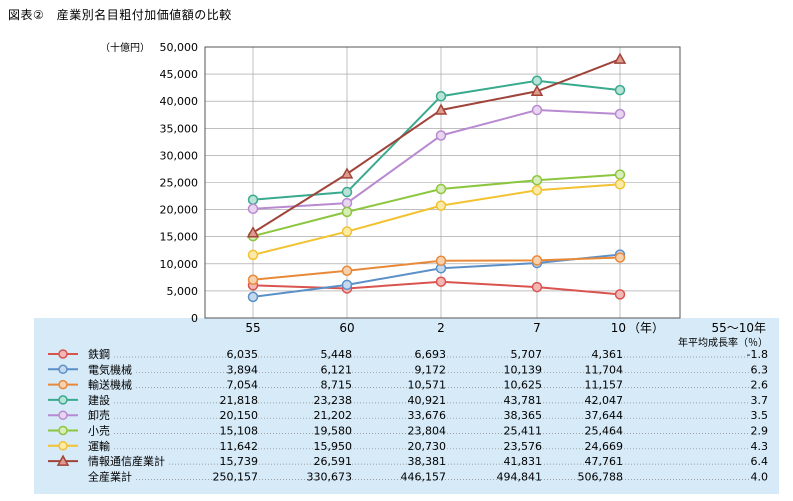 This screenshot has height=501, width=793. Describe the element at coordinates (179, 155) in the screenshot. I see `y-tick-label: 30,000` at that location.